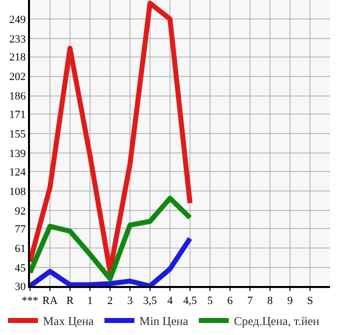 This screenshot has height=335, width=345. Describe the element at coordinates (20, 211) in the screenshot. I see `y-tick-label: 92` at that location.